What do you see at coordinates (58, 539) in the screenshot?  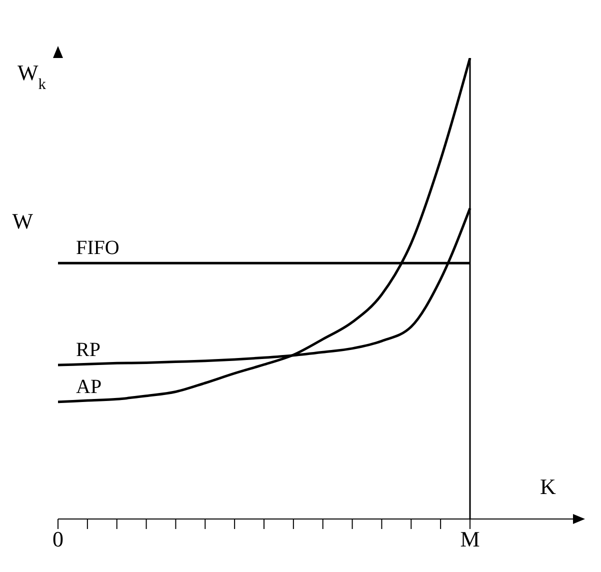 I see `x-tick-label: 0` at bounding box center [58, 539].